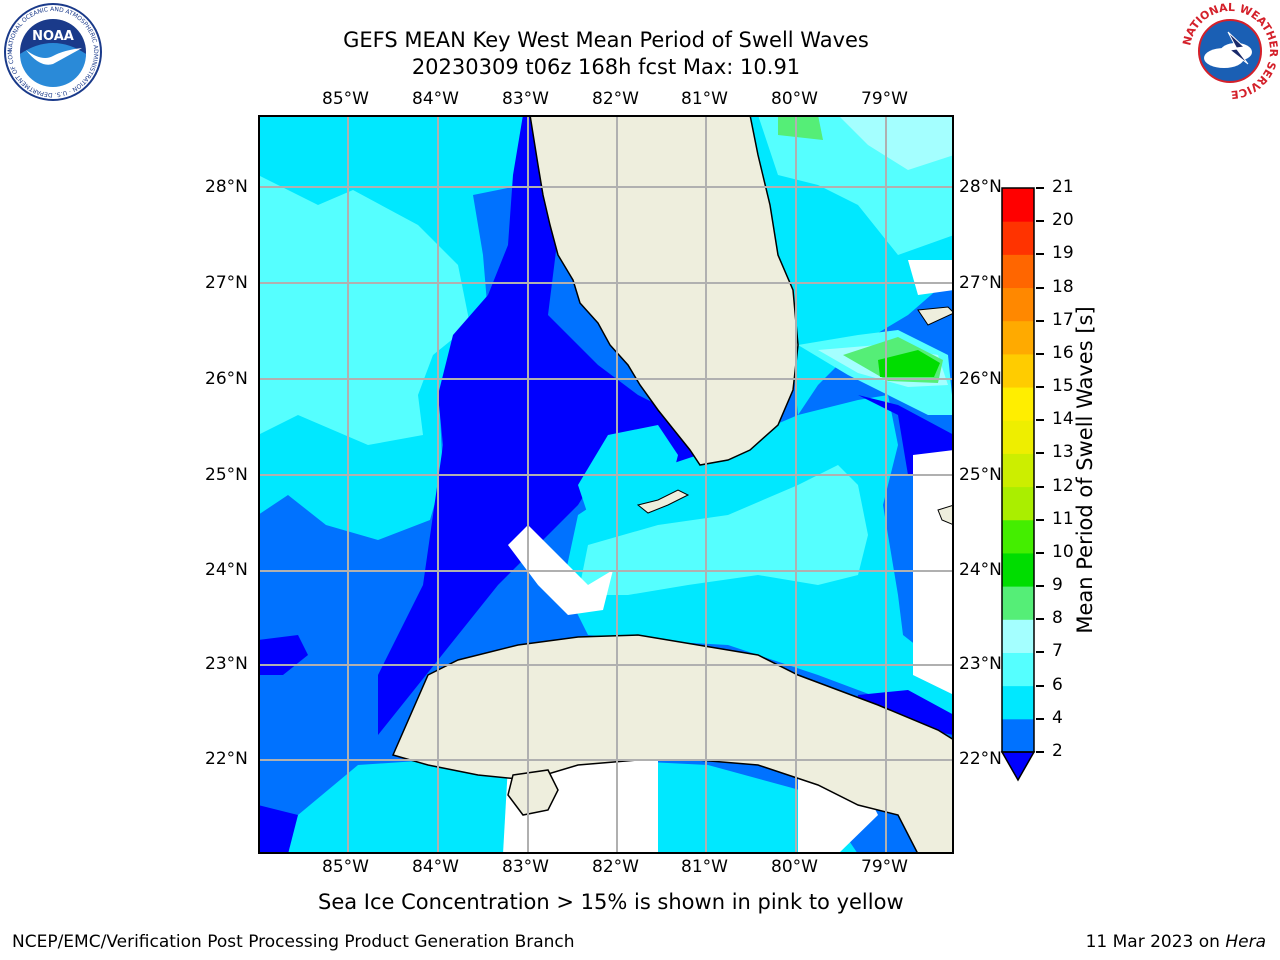 The image size is (1280, 960). What do you see at coordinates (704, 99) in the screenshot?
I see `lon-label-top-81w: 81°W` at bounding box center [704, 99].